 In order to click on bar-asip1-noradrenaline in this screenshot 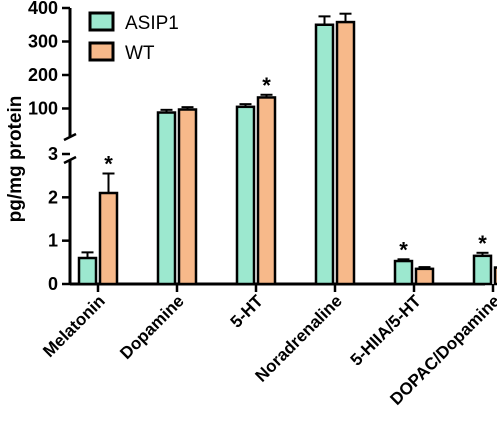, I will do `click(324, 154)`.